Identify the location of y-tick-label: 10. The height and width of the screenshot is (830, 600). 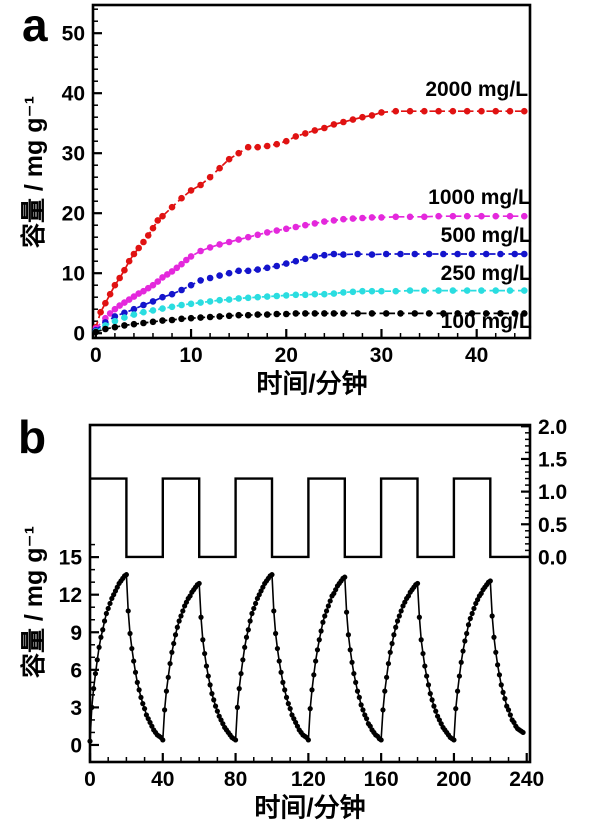
(73, 274).